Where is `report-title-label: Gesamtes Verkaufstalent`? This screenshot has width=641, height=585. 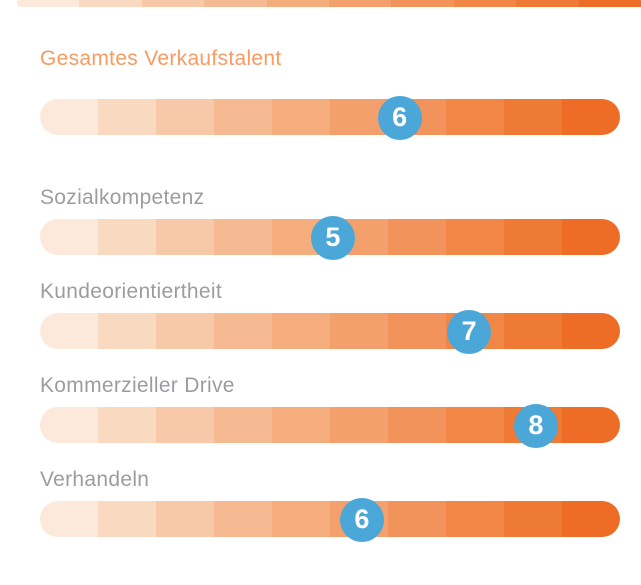
report-title-label: Gesamtes Verkaufstalent is located at coordinates (161, 58).